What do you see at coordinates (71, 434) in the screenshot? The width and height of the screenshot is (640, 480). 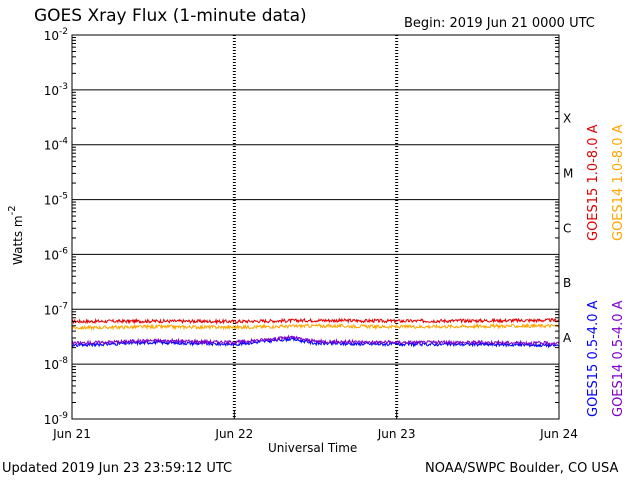 I see `x-tick-label: Jun 21` at bounding box center [71, 434].